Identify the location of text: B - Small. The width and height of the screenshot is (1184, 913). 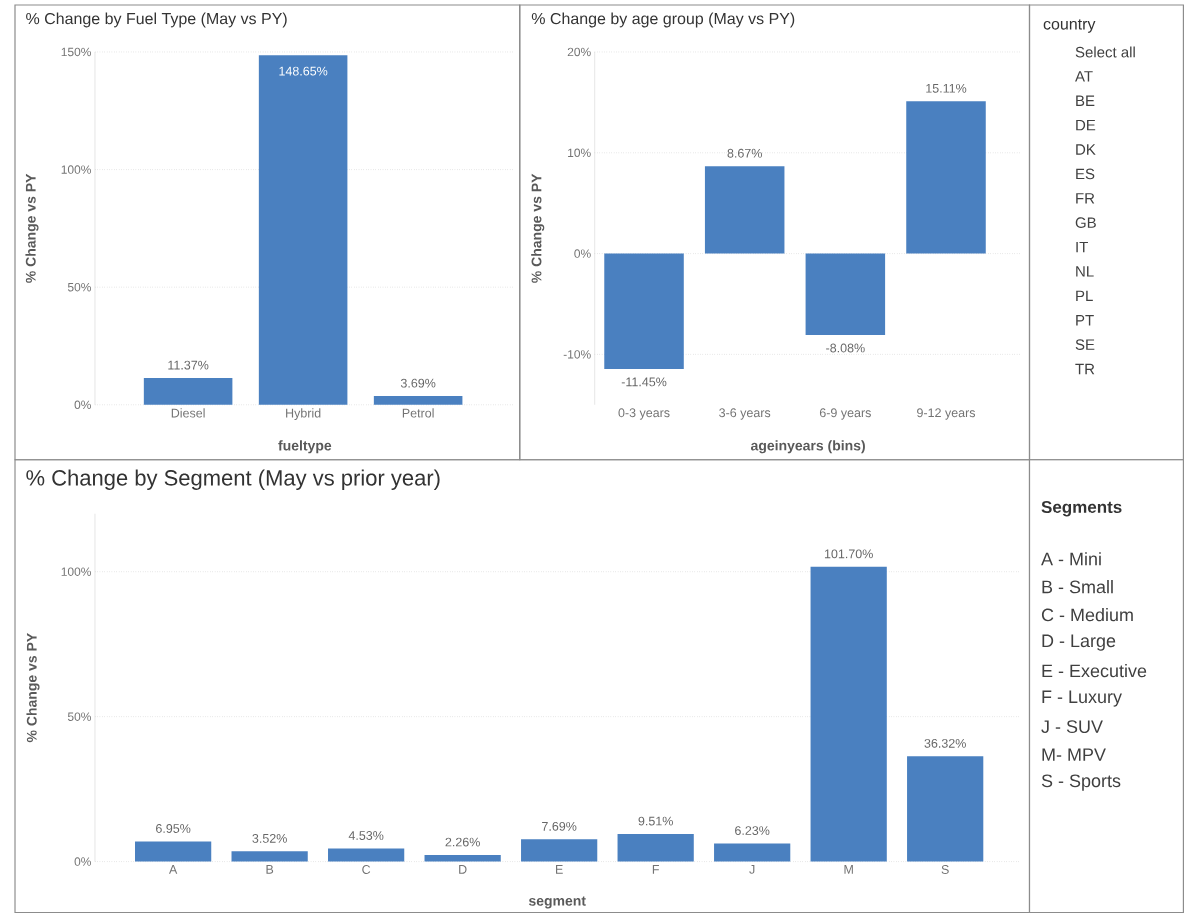
(1077, 587).